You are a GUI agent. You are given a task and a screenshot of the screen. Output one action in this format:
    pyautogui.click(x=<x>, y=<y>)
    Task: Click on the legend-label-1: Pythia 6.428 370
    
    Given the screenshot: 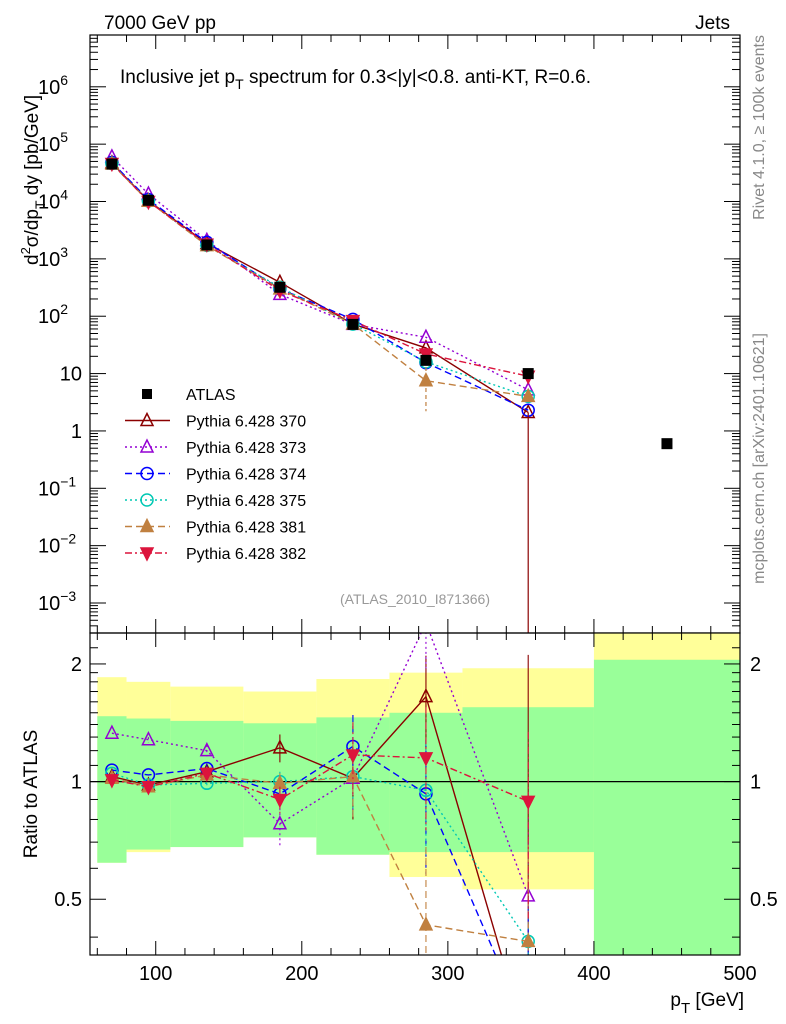 What is the action you would take?
    pyautogui.click(x=246, y=422)
    